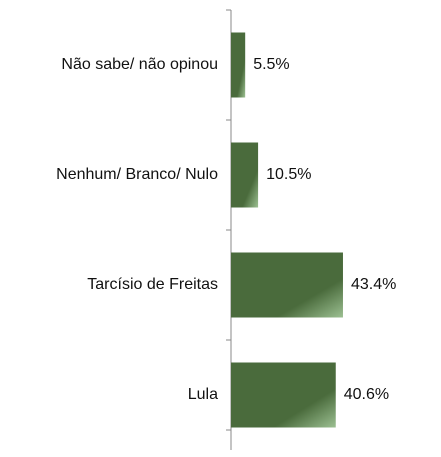 The height and width of the screenshot is (457, 441). Describe the element at coordinates (152, 284) in the screenshot. I see `category-label: Tarcísio de Freitas` at that location.